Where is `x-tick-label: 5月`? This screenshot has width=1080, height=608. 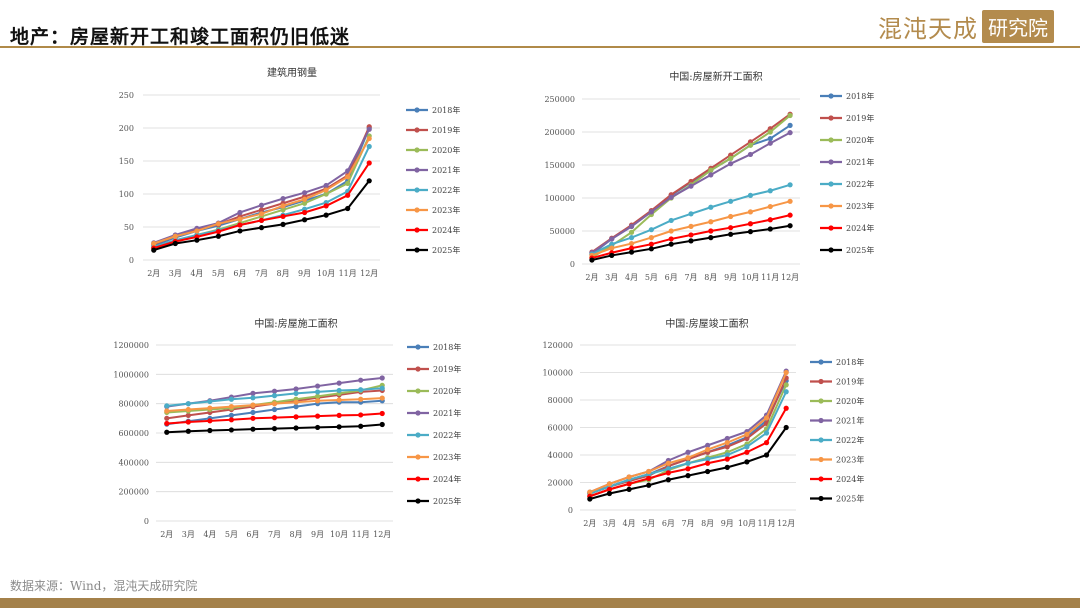 x-tick-label: 5月 is located at coordinates (231, 534).